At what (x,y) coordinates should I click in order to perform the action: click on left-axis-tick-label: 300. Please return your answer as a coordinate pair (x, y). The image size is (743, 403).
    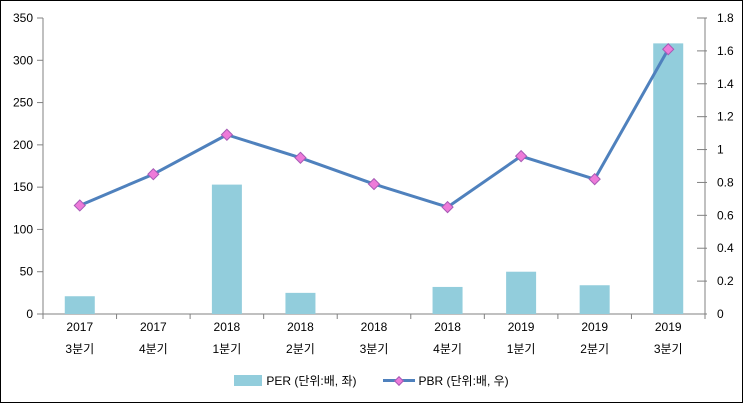
    Looking at the image, I should click on (23, 60).